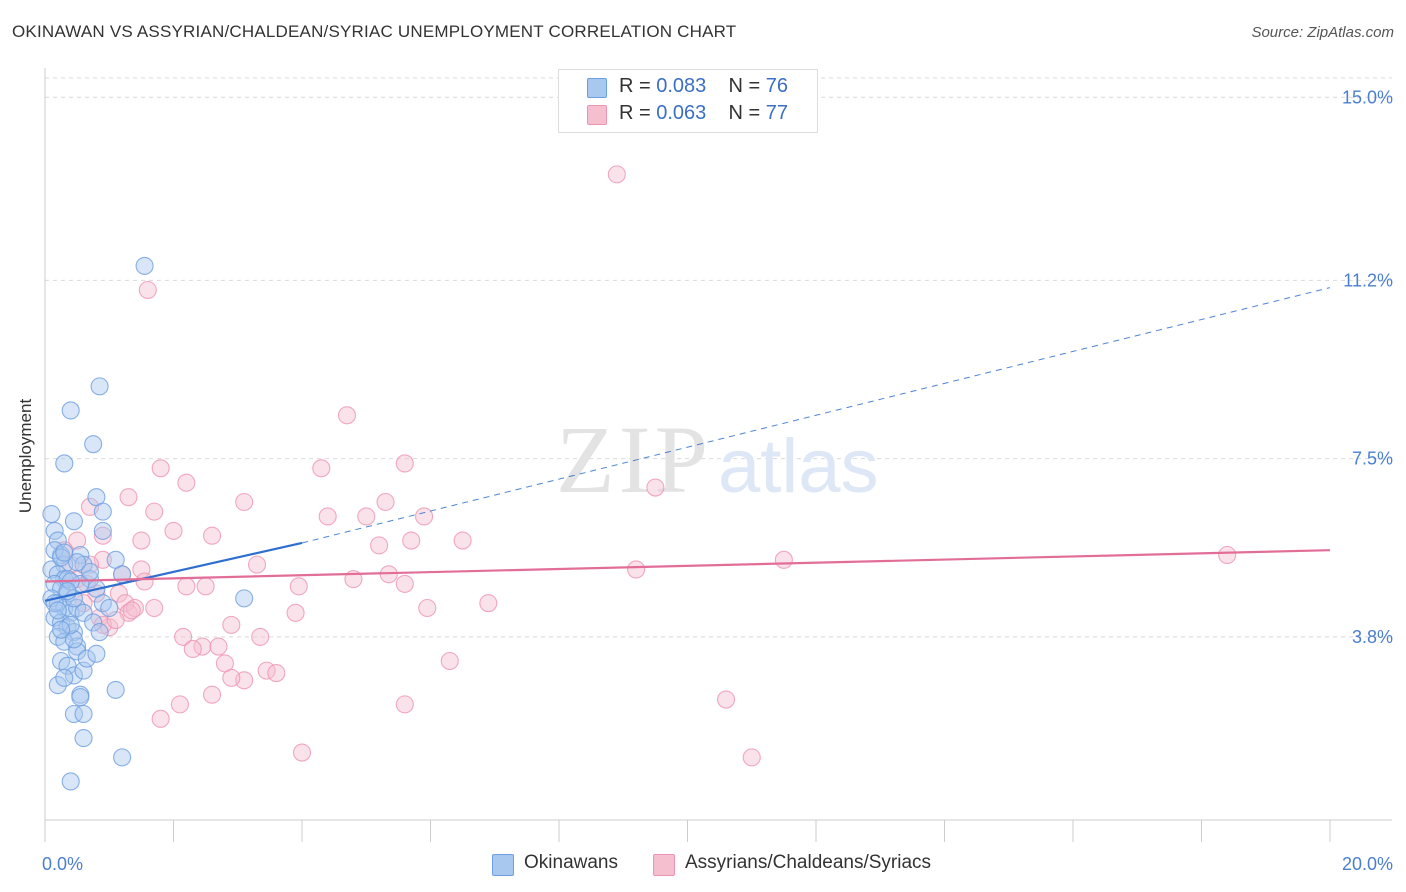 This screenshot has width=1406, height=892. Describe the element at coordinates (148, 523) in the screenshot. I see `series-okinawans-points` at that location.